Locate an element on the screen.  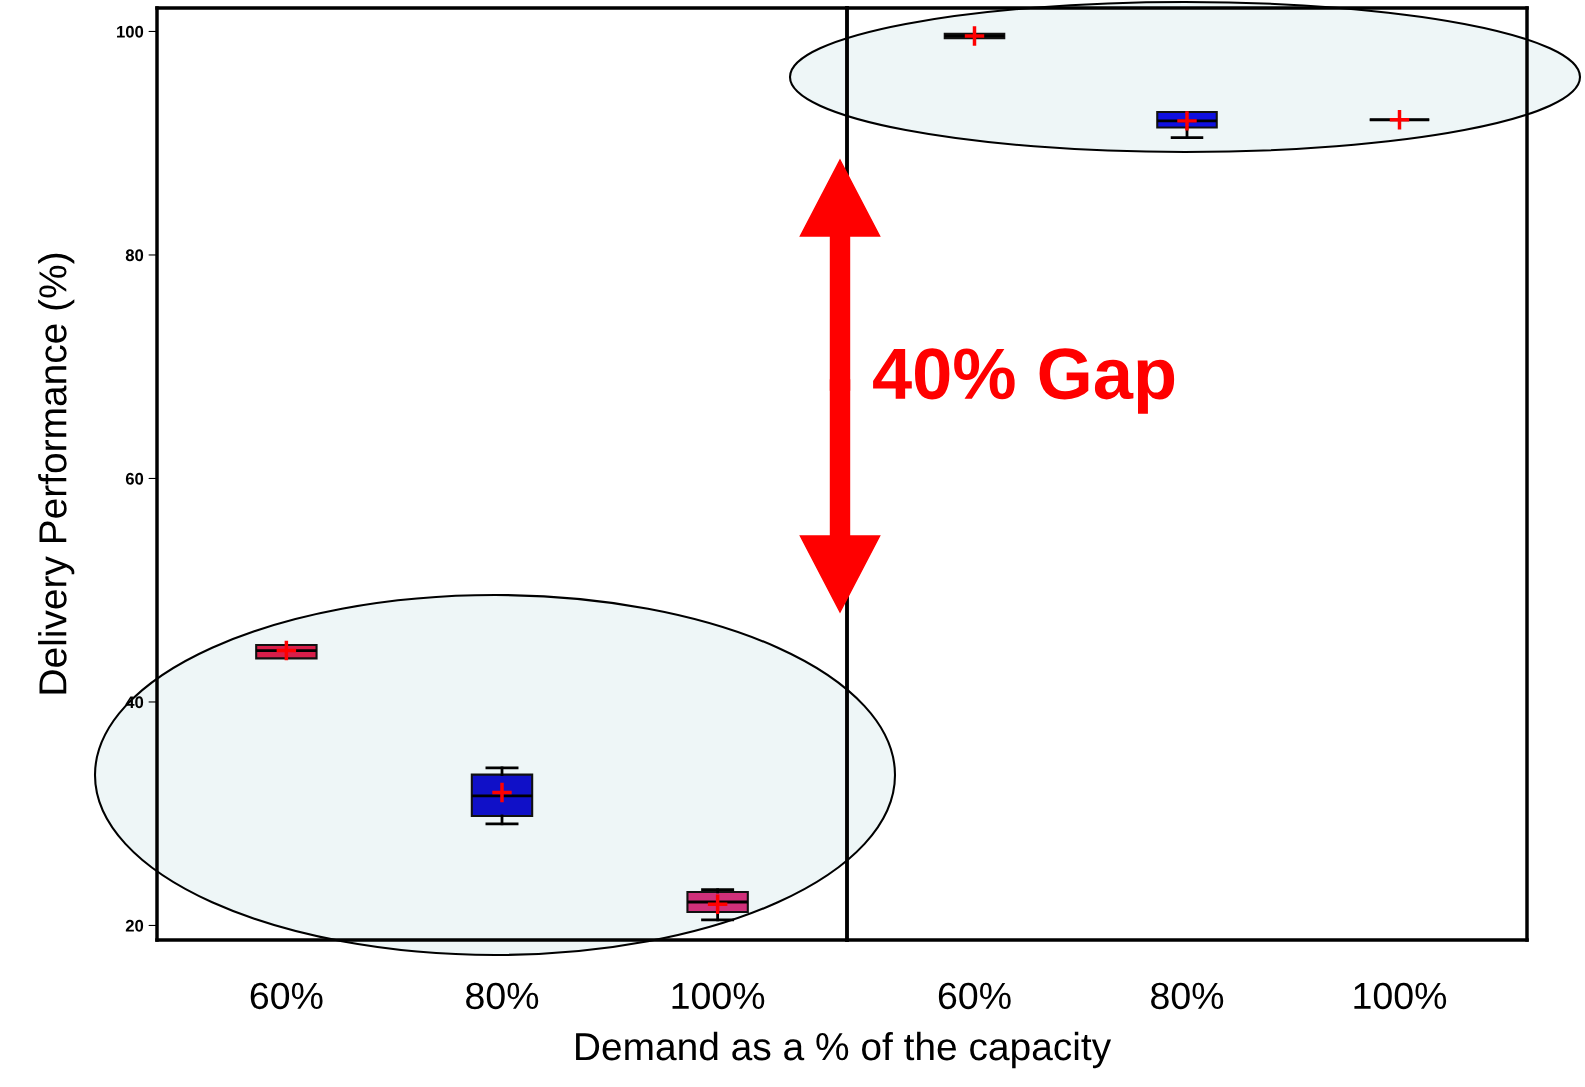
y-tick-label: 60 is located at coordinates (134, 478).